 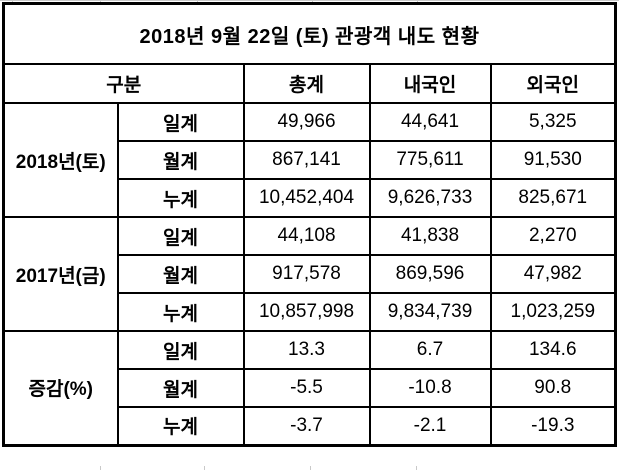 I want to click on value-cell: -10.8, so click(x=430, y=388).